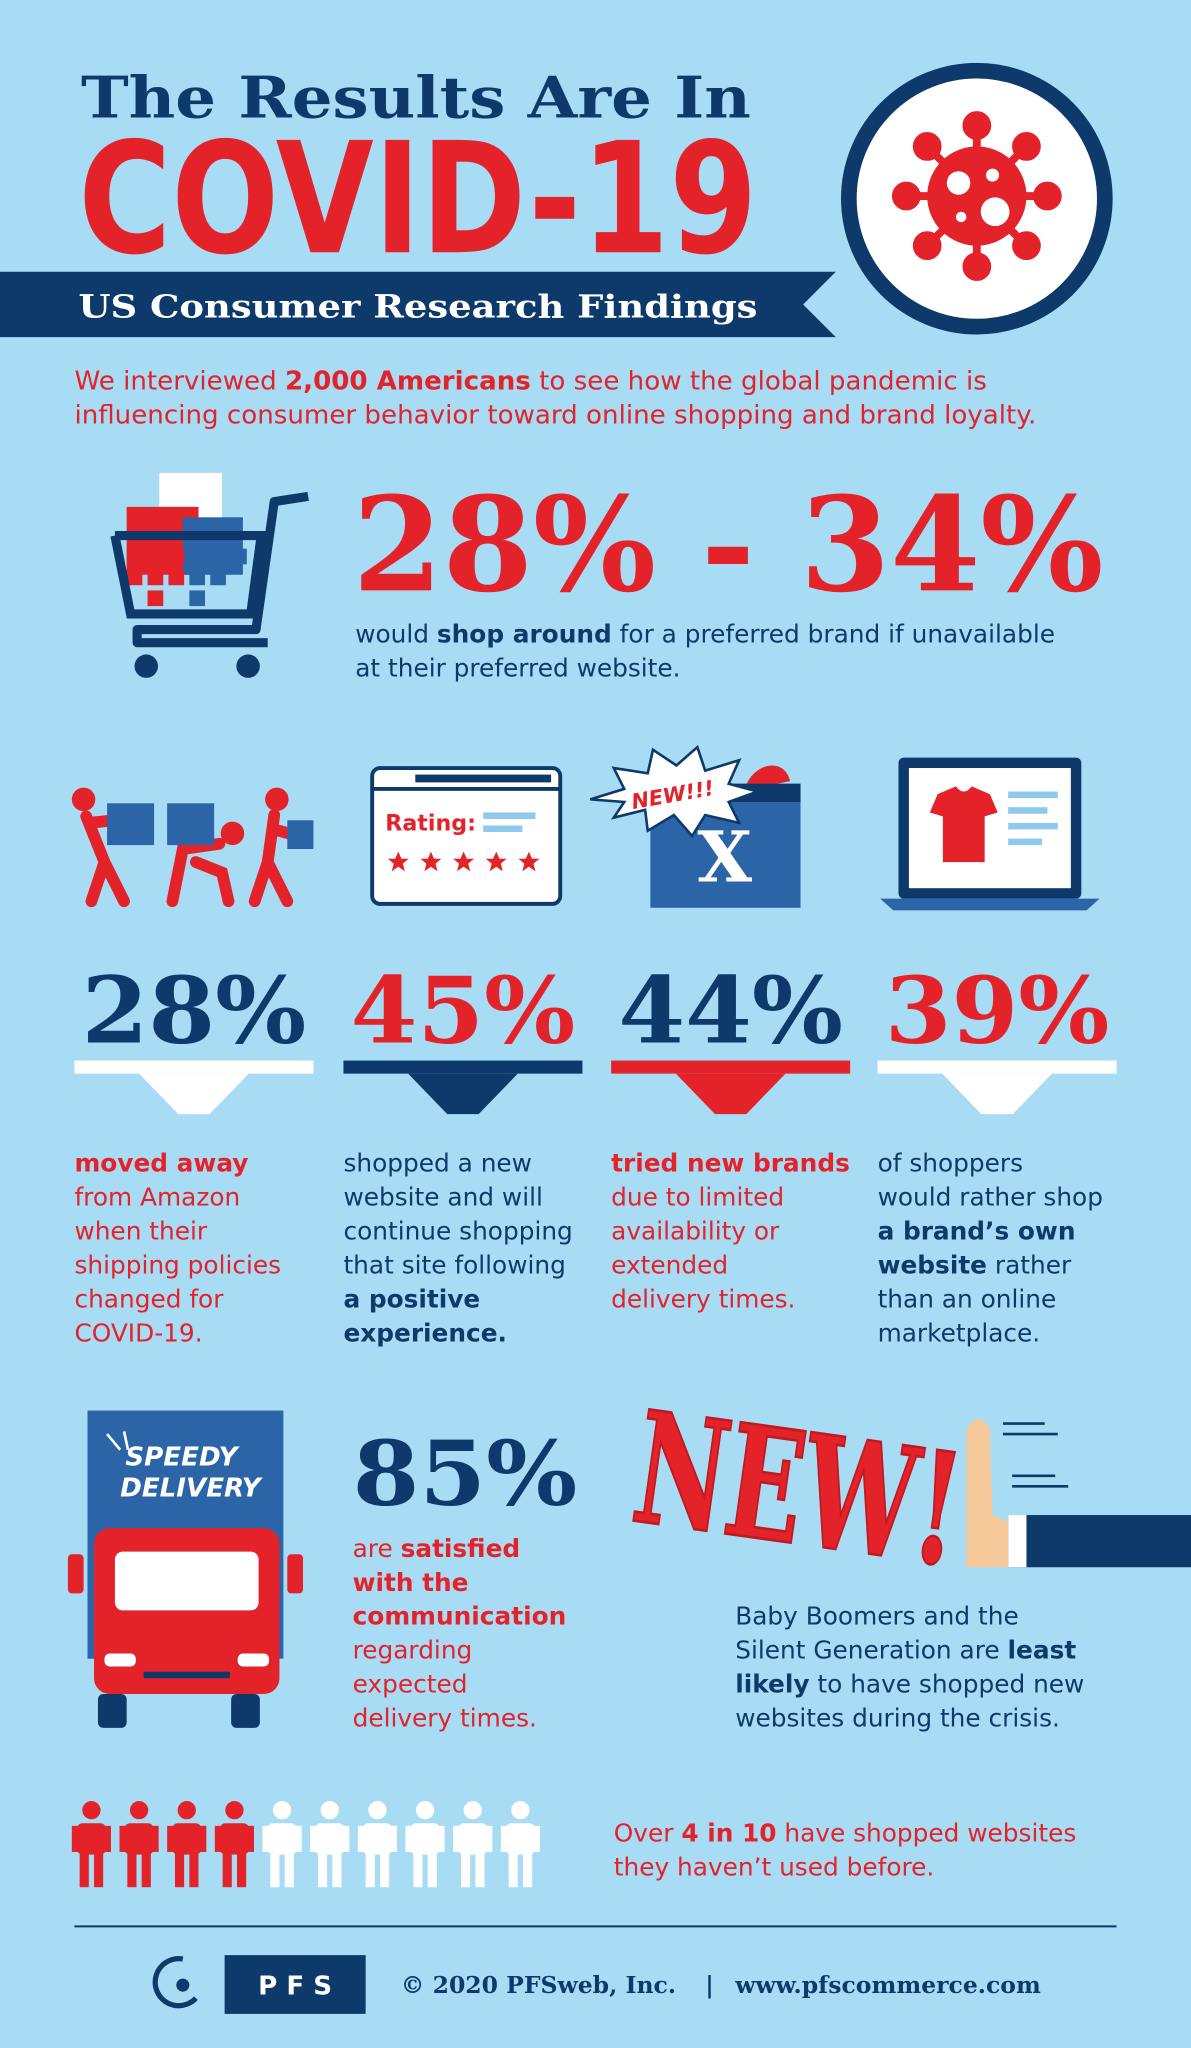  What do you see at coordinates (759, 381) in the screenshot?
I see `text-run: to see how the global pandemic is` at bounding box center [759, 381].